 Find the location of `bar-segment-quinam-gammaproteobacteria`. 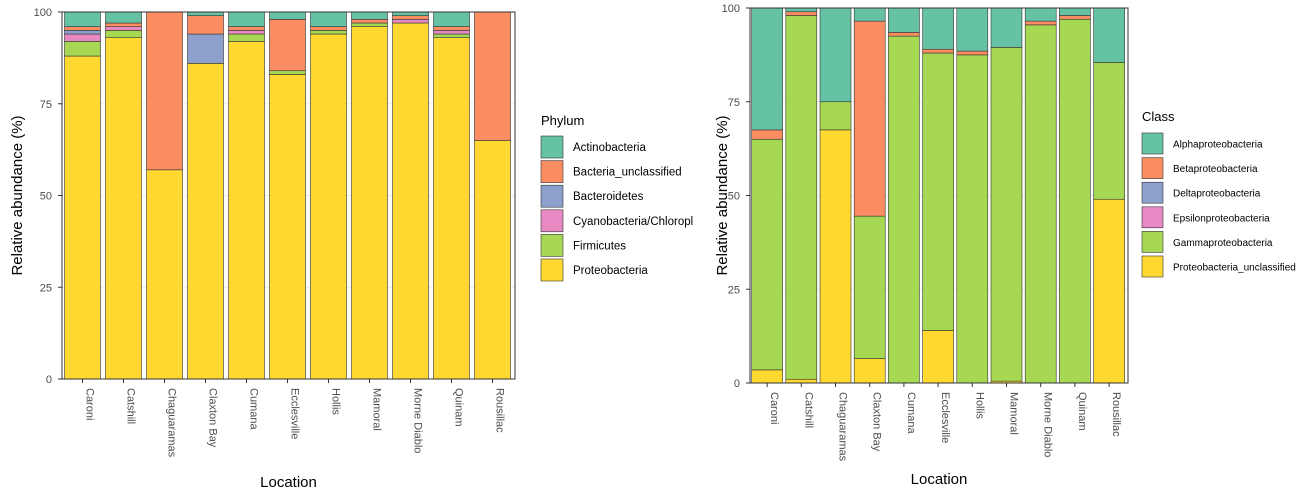

bar-segment-quinam-gammaproteobacteria is located at coordinates (1075, 201).